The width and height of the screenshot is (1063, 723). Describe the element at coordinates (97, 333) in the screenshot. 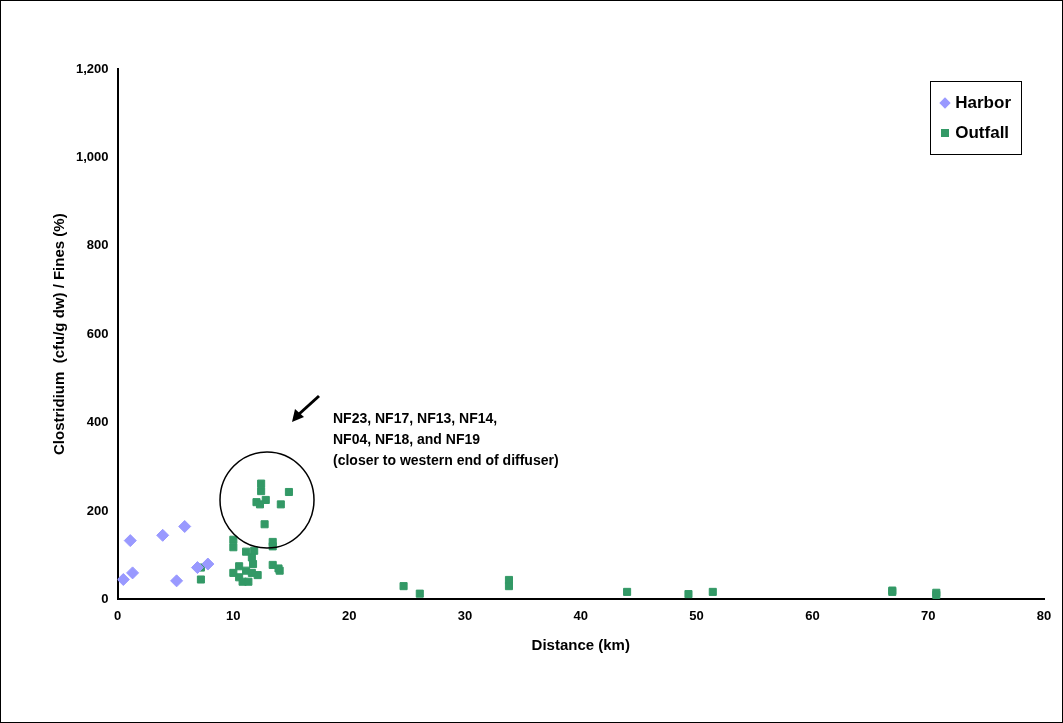

I see `y-tick-label: 600` at that location.